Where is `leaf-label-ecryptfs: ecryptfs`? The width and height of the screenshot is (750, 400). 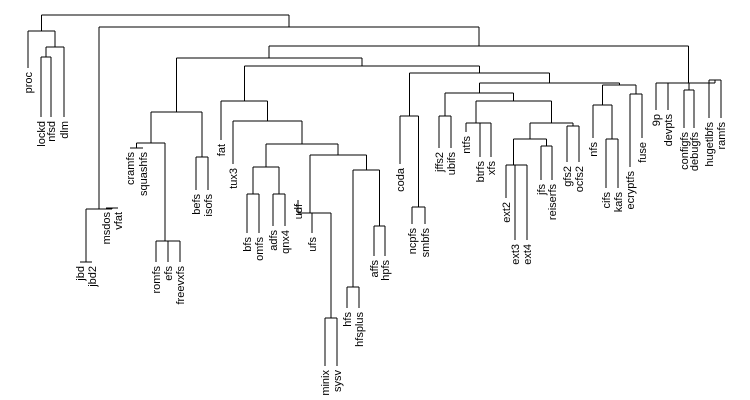
leaf-label-ecryptfs: ecryptfs is located at coordinates (631, 190).